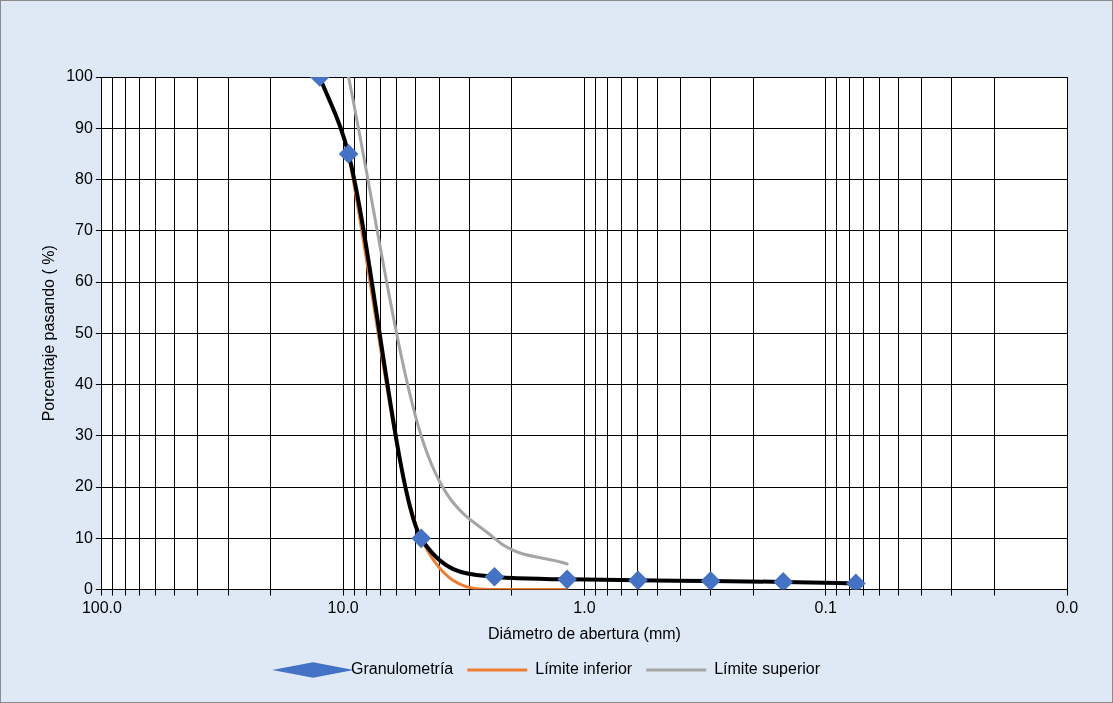  What do you see at coordinates (102, 607) in the screenshot?
I see `x-tick-label: 100.0` at bounding box center [102, 607].